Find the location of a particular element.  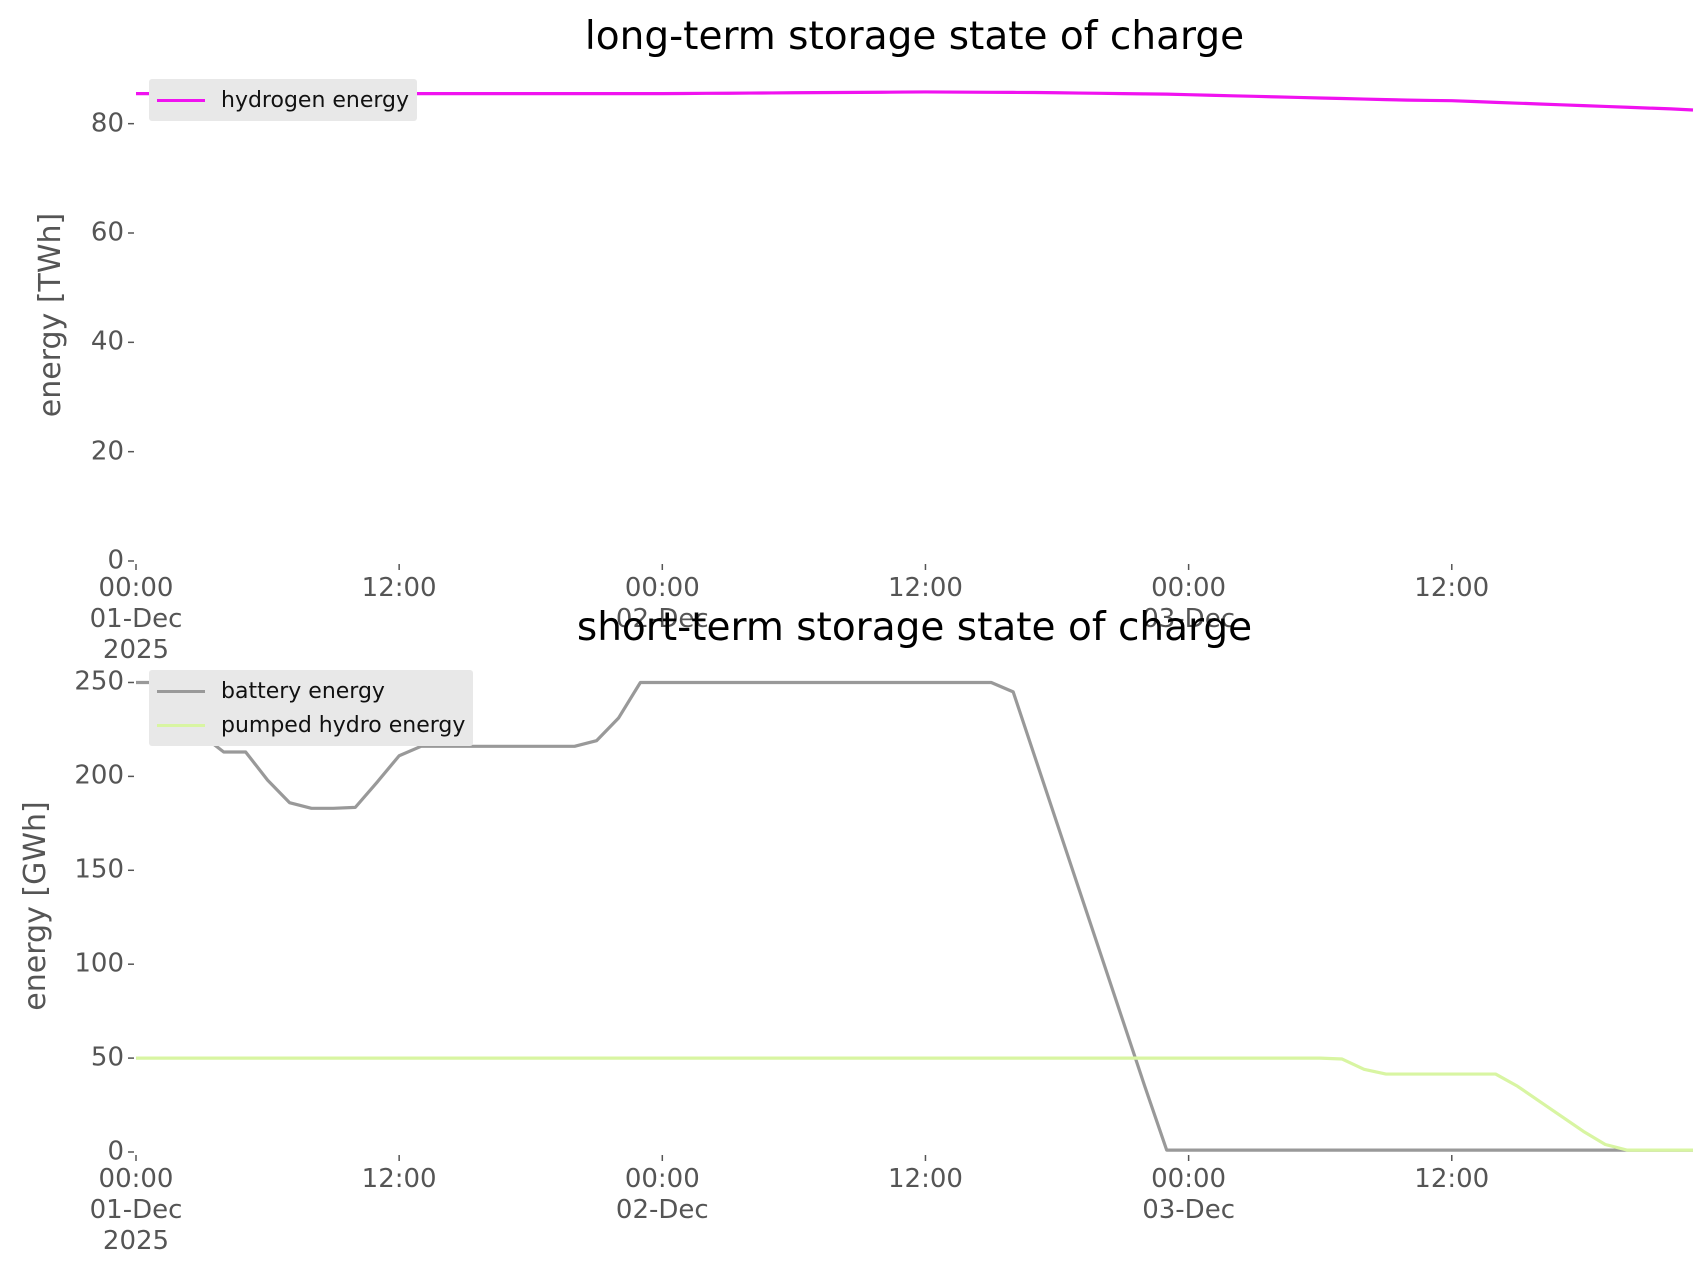

y-tick-label: 40 is located at coordinates (107, 341).